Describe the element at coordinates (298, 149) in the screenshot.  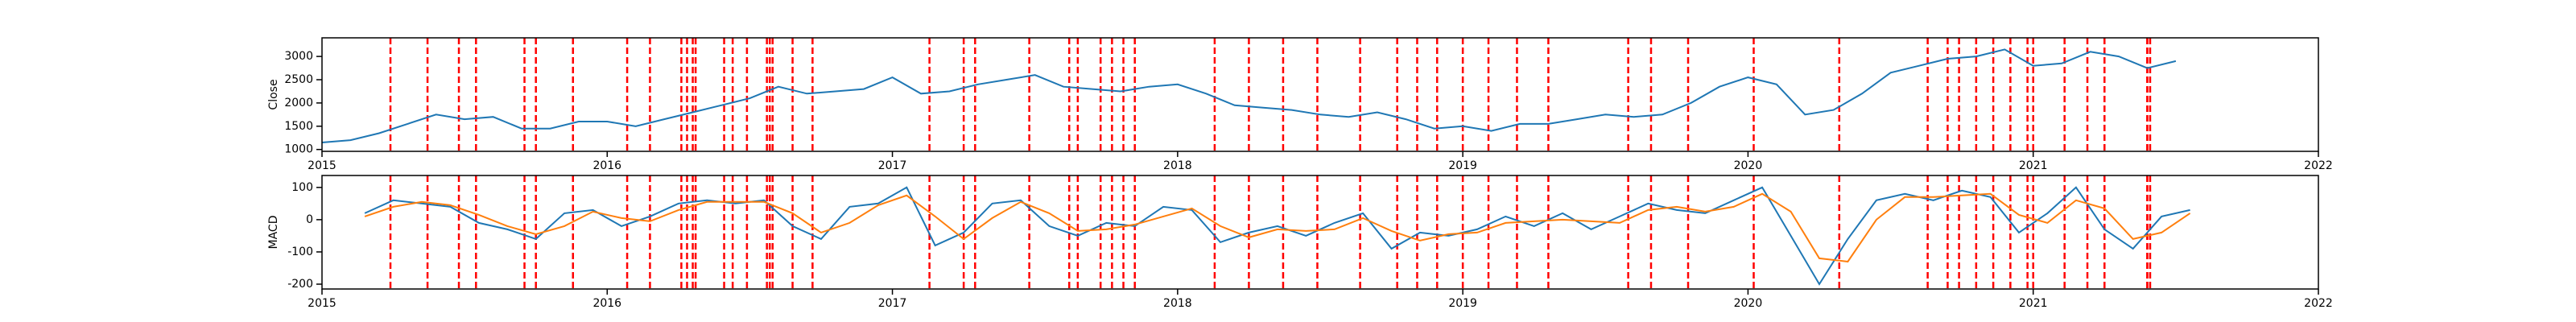
I see `y-tick-label: 1000` at that location.